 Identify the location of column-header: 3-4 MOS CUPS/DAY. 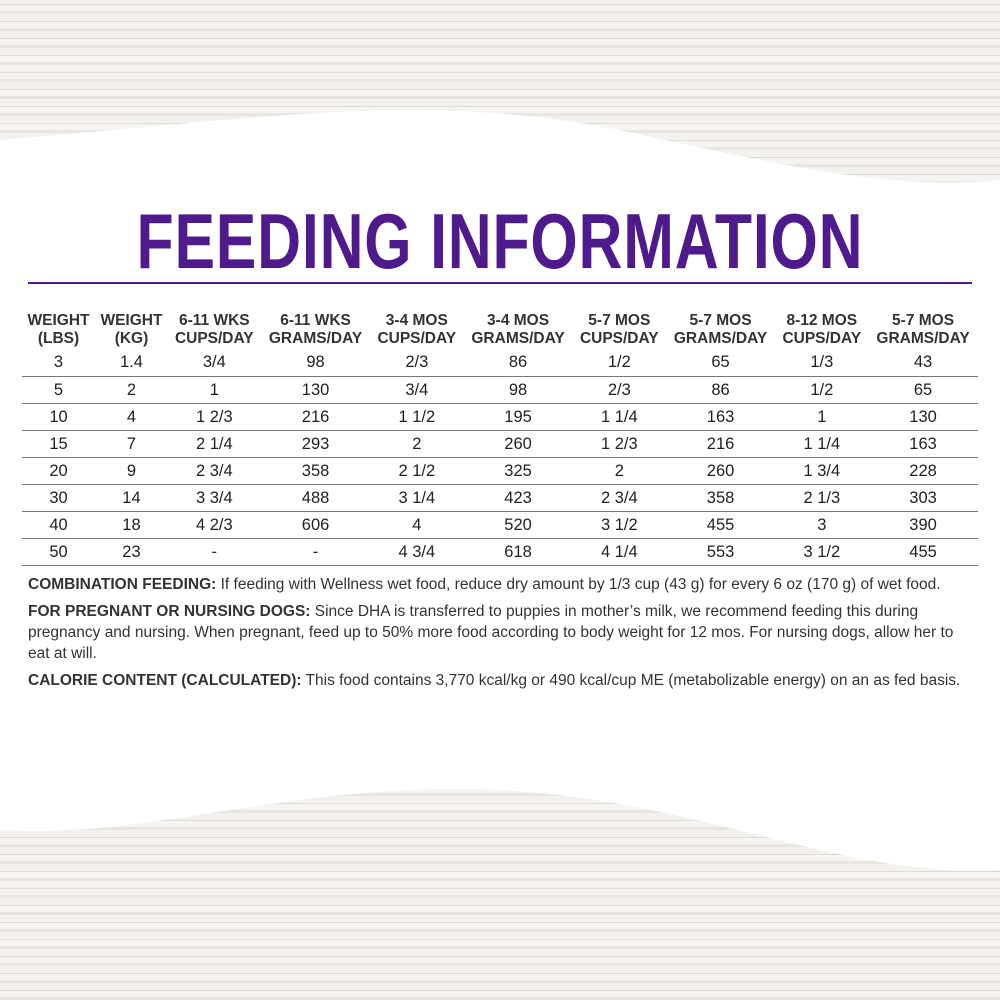
(416, 330).